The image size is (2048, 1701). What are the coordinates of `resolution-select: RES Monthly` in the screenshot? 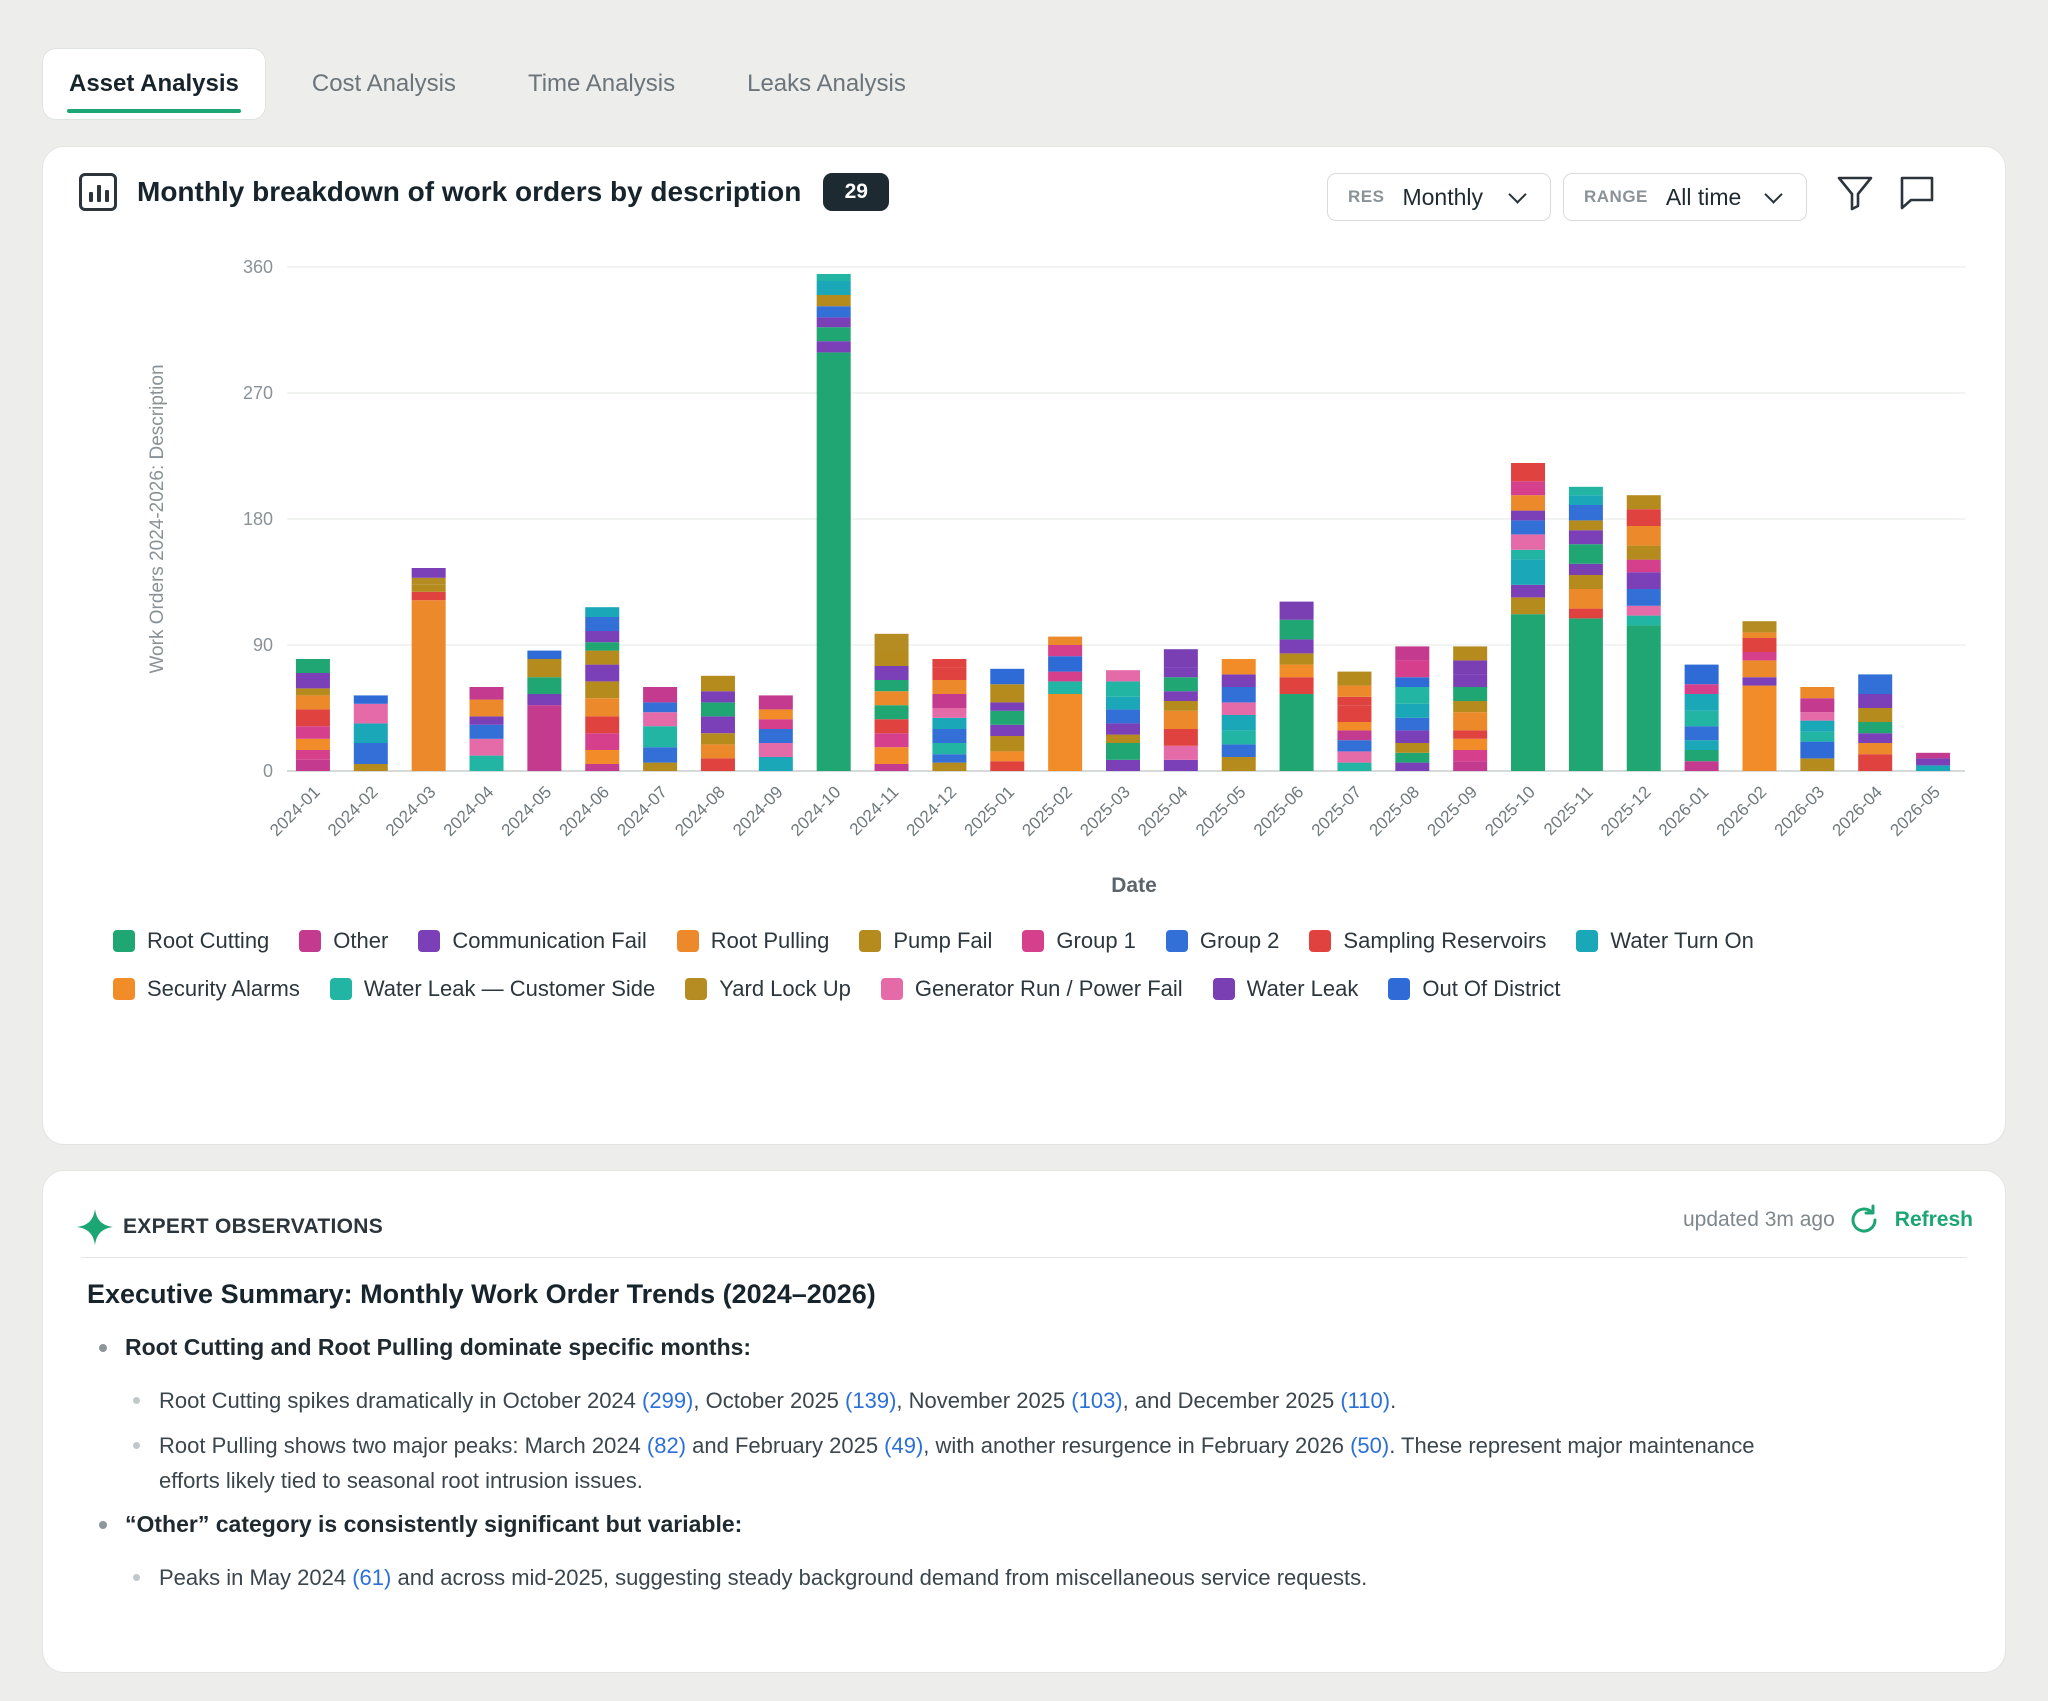 It's located at (1439, 197).